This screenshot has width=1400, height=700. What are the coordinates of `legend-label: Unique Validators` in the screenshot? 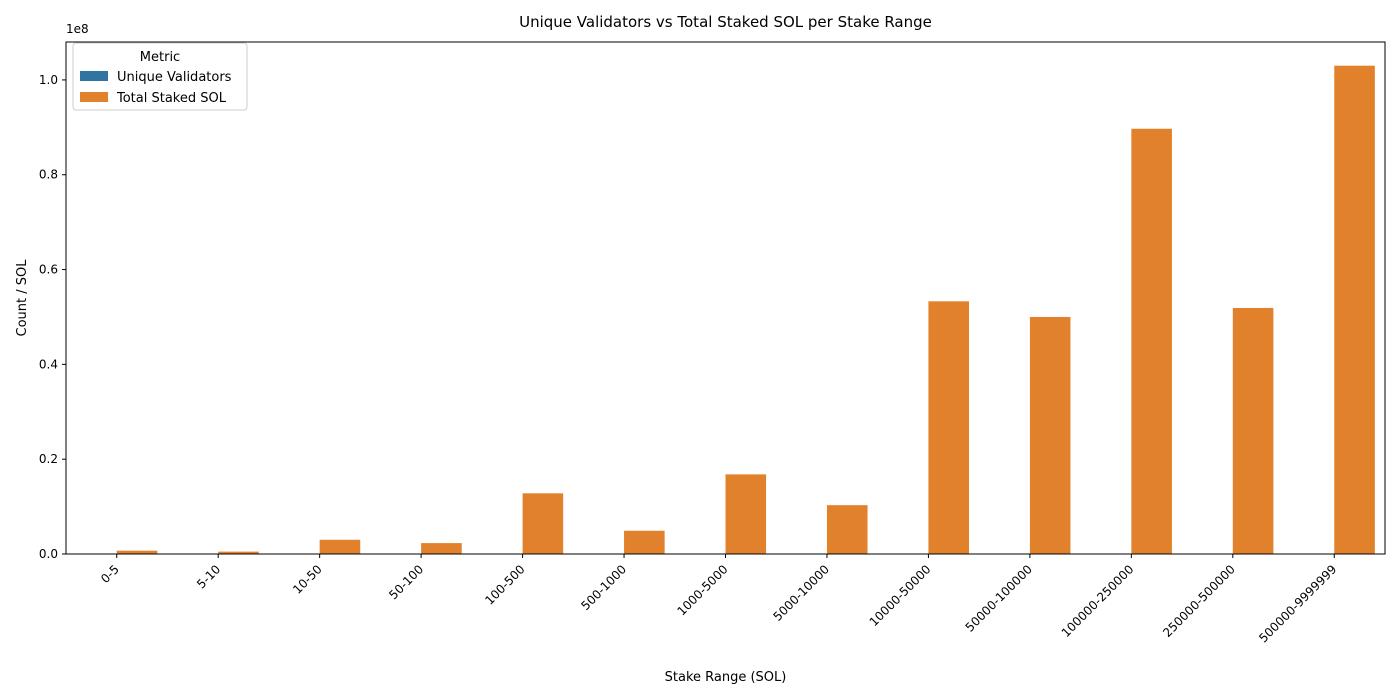 It's located at (174, 77).